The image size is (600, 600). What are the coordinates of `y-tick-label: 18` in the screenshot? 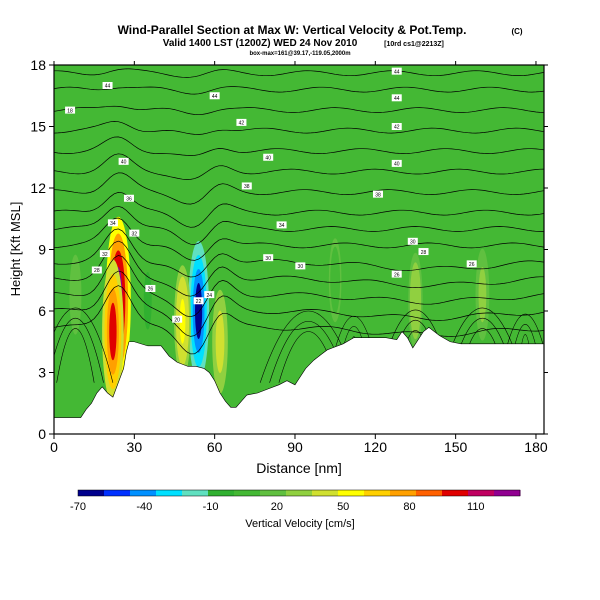 It's located at (38, 65).